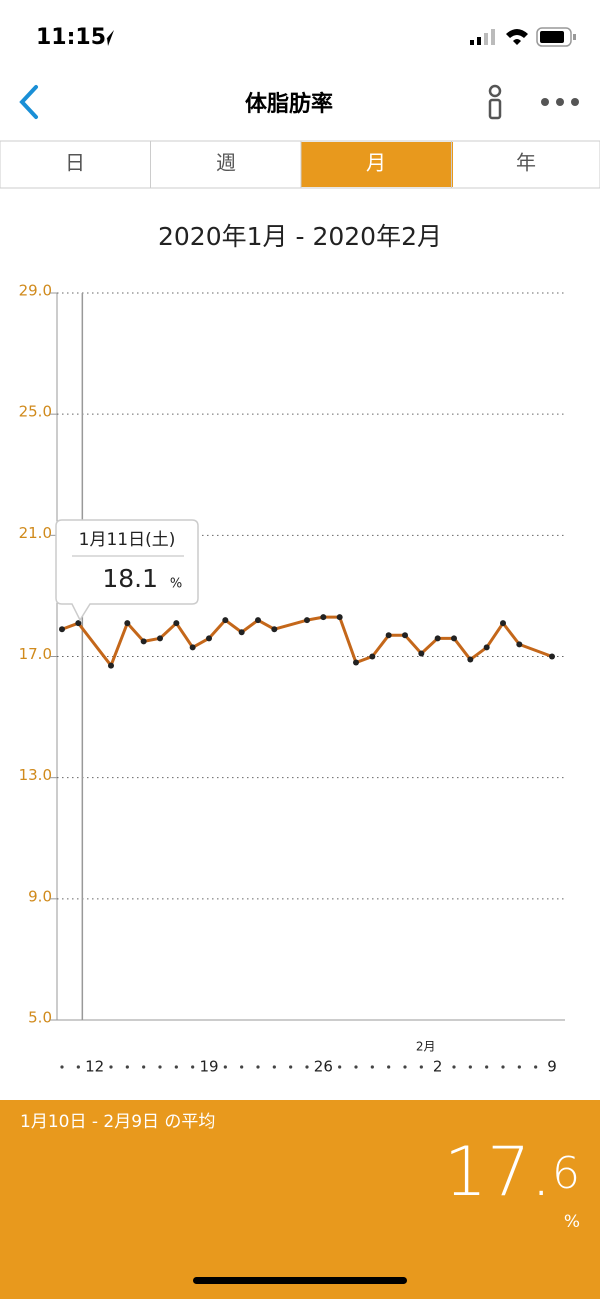  I want to click on tooltip-date: 1月11日(土), so click(127, 540).